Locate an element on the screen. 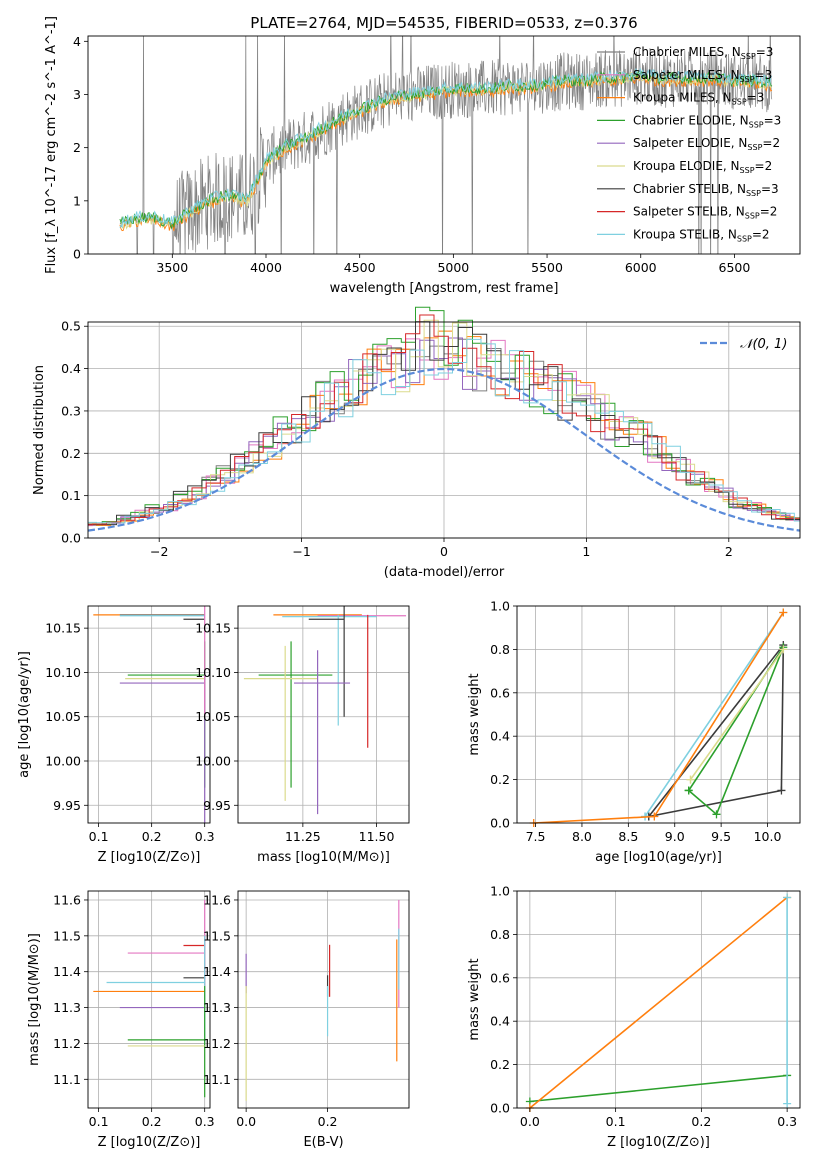 This screenshot has width=819, height=1170. legend-entry: Chabrier STELIB, NSSP=3 is located at coordinates (706, 190).